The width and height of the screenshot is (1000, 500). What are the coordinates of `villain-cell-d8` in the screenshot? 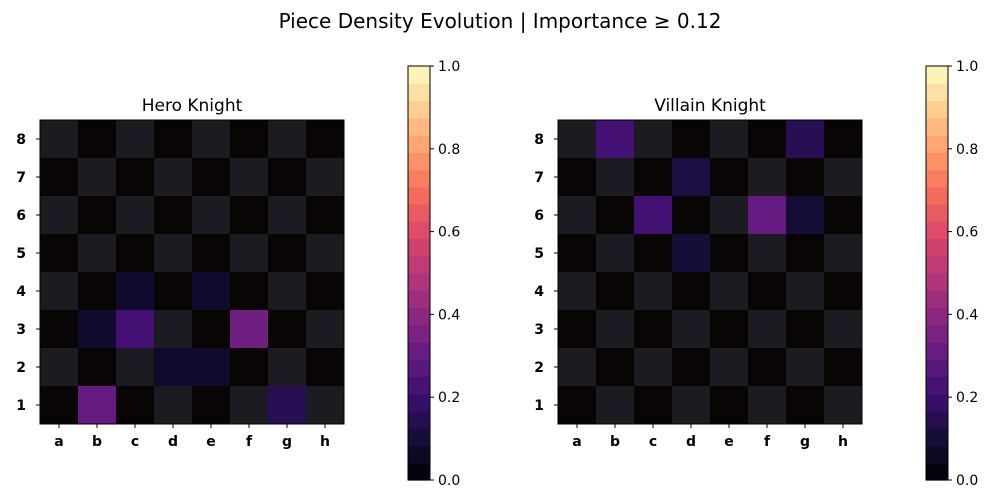 It's located at (691, 139).